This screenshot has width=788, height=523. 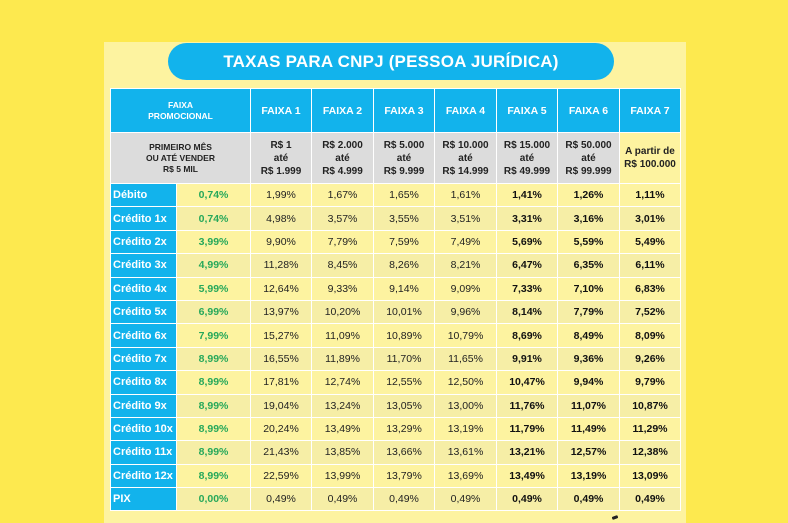 I want to click on range-cell: R$ 2.000 até R$ 4.999, so click(x=342, y=158).